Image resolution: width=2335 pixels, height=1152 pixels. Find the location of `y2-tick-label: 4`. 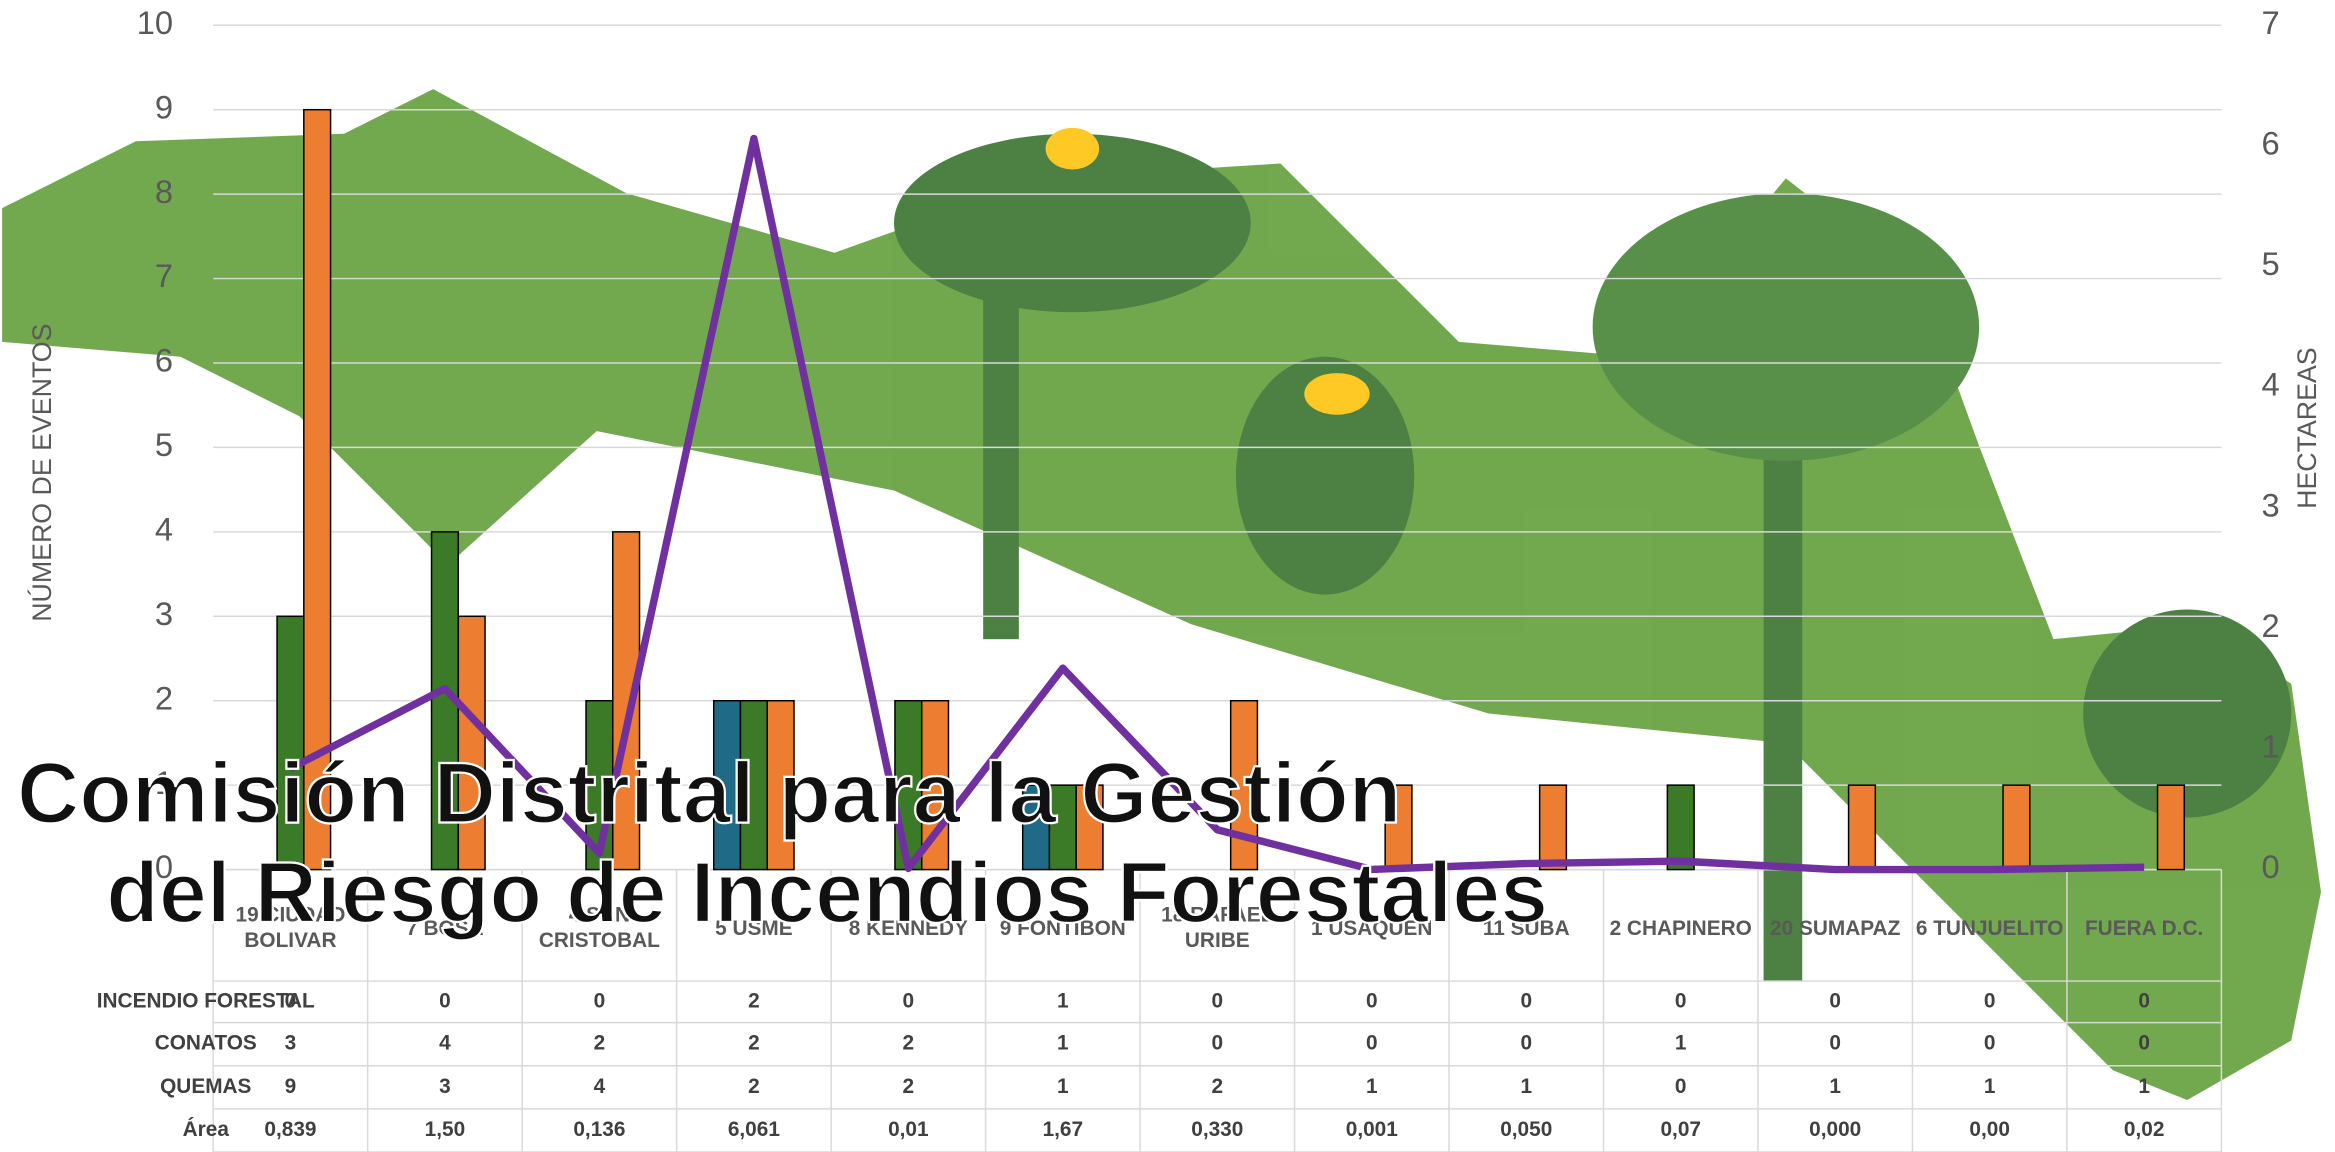

y2-tick-label: 4 is located at coordinates (2271, 384).